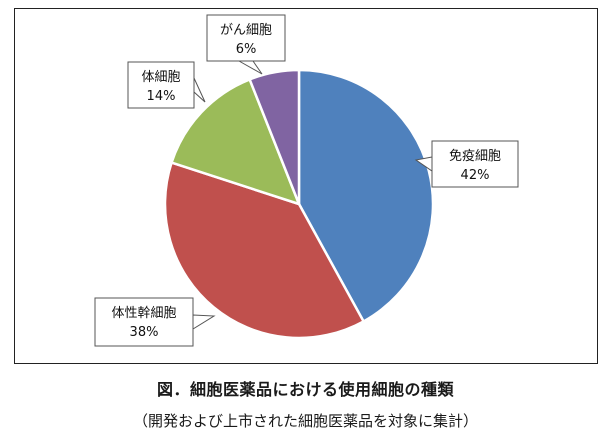 The width and height of the screenshot is (611, 446). I want to click on category-label: 体細胞, so click(160, 77).